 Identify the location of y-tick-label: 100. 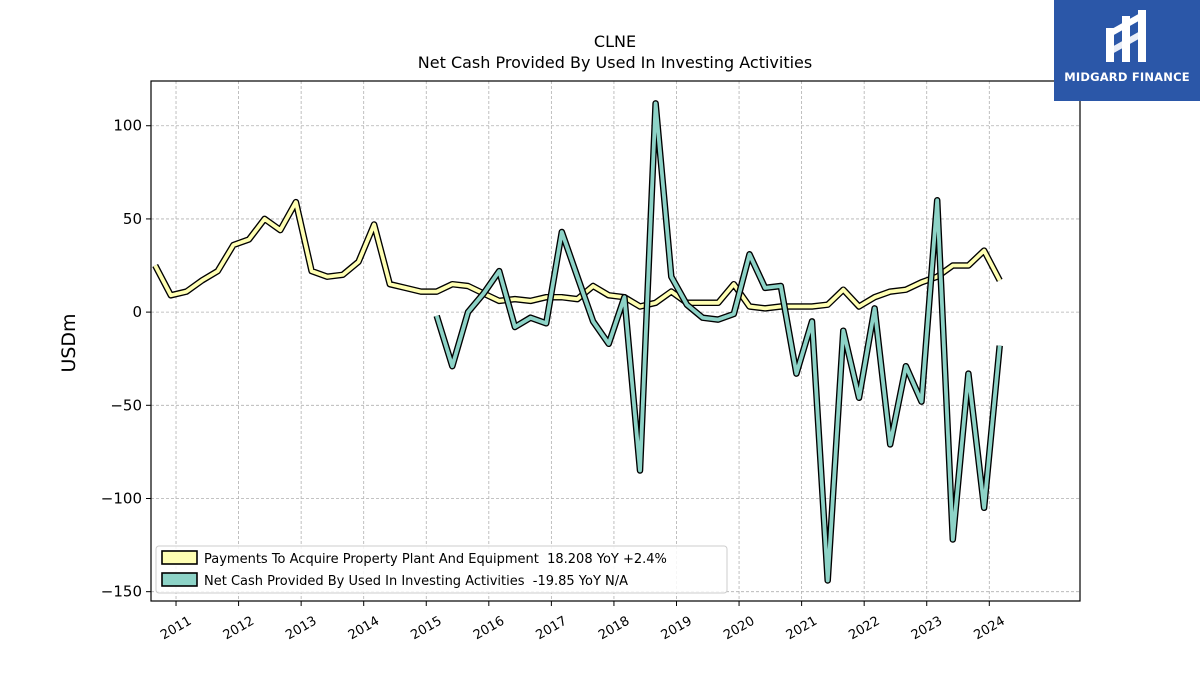
(127, 126).